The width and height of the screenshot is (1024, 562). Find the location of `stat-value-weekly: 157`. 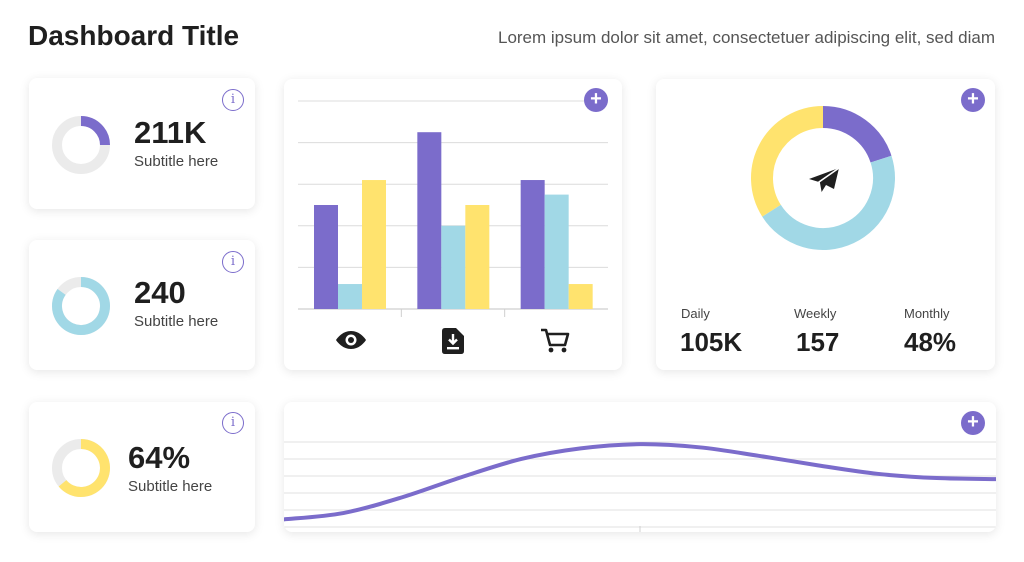

stat-value-weekly: 157 is located at coordinates (818, 342).